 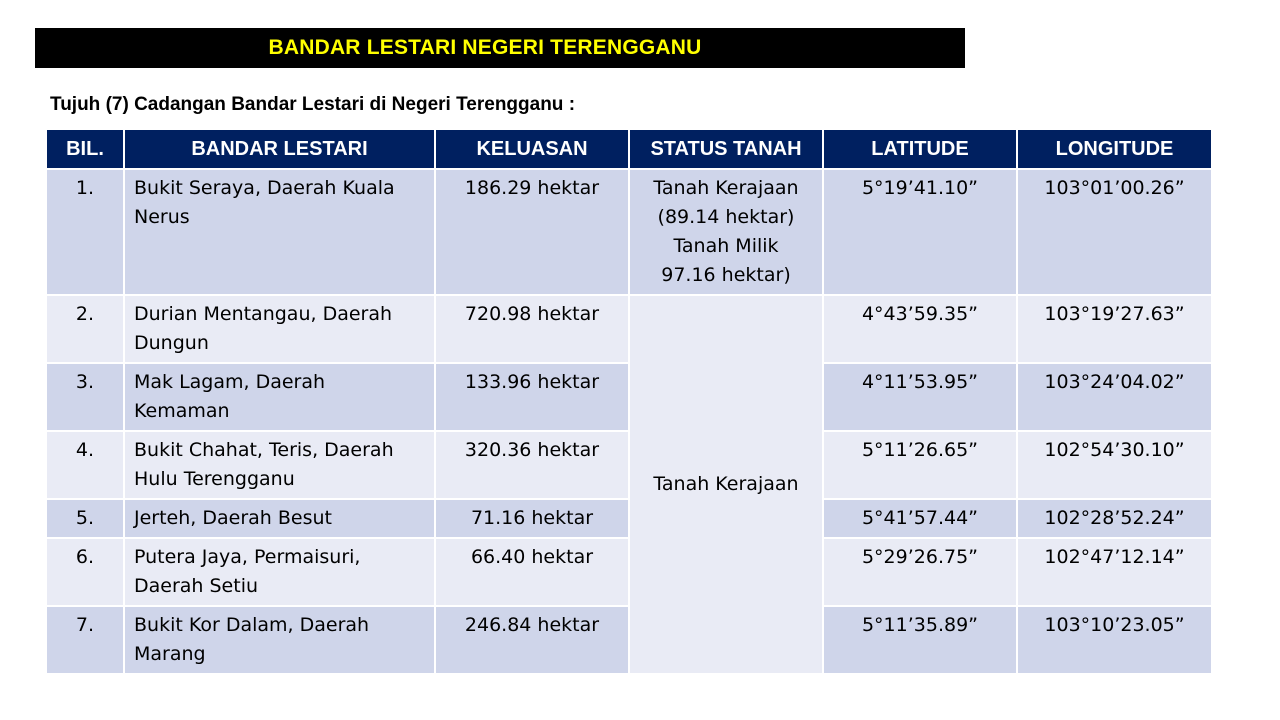 I want to click on cell-latitude: 5°11’26.65”, so click(x=920, y=465).